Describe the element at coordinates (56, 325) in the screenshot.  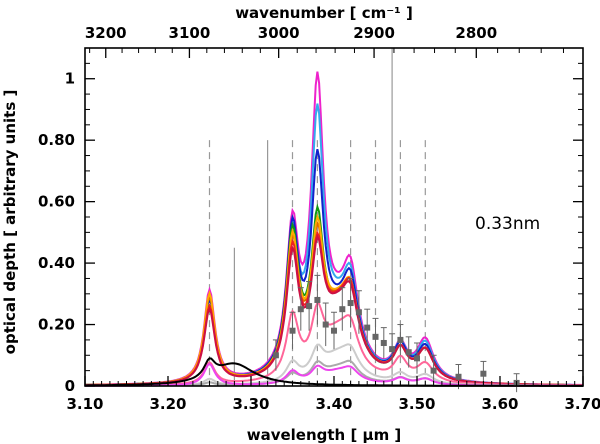
I see `y-tick-label: 0.20` at that location.